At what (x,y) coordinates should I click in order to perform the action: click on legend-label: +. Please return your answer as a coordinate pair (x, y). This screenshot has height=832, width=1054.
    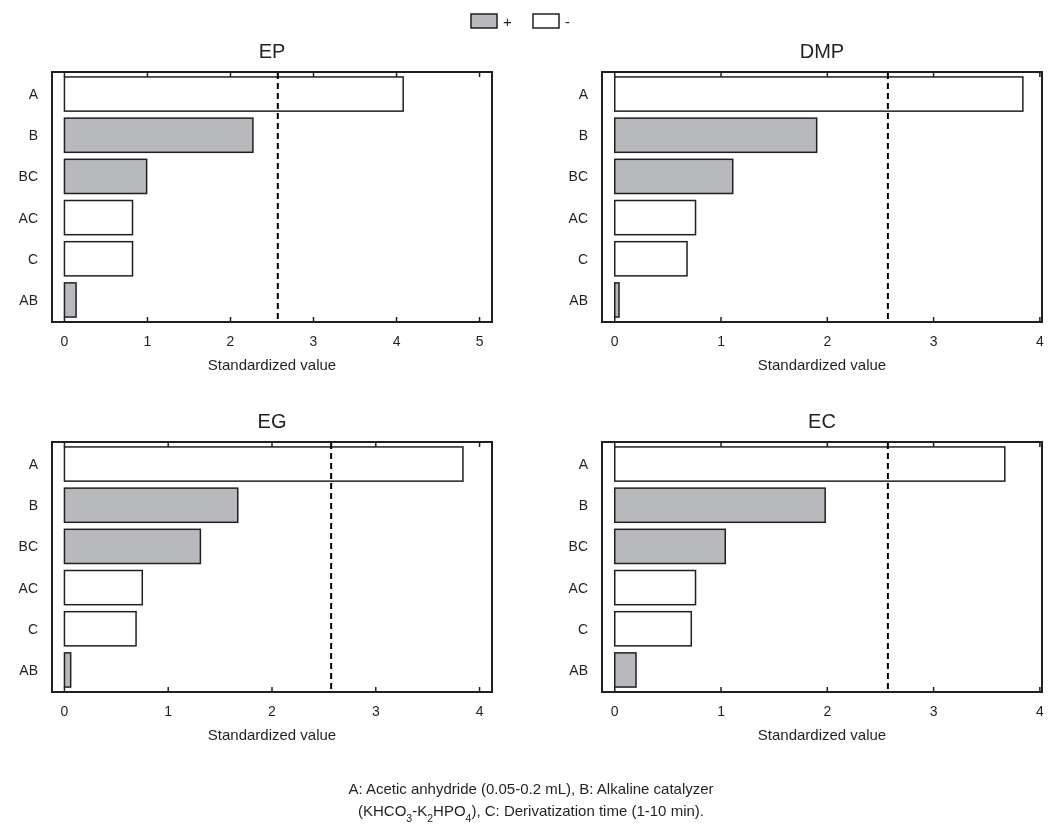
    Looking at the image, I should click on (507, 21).